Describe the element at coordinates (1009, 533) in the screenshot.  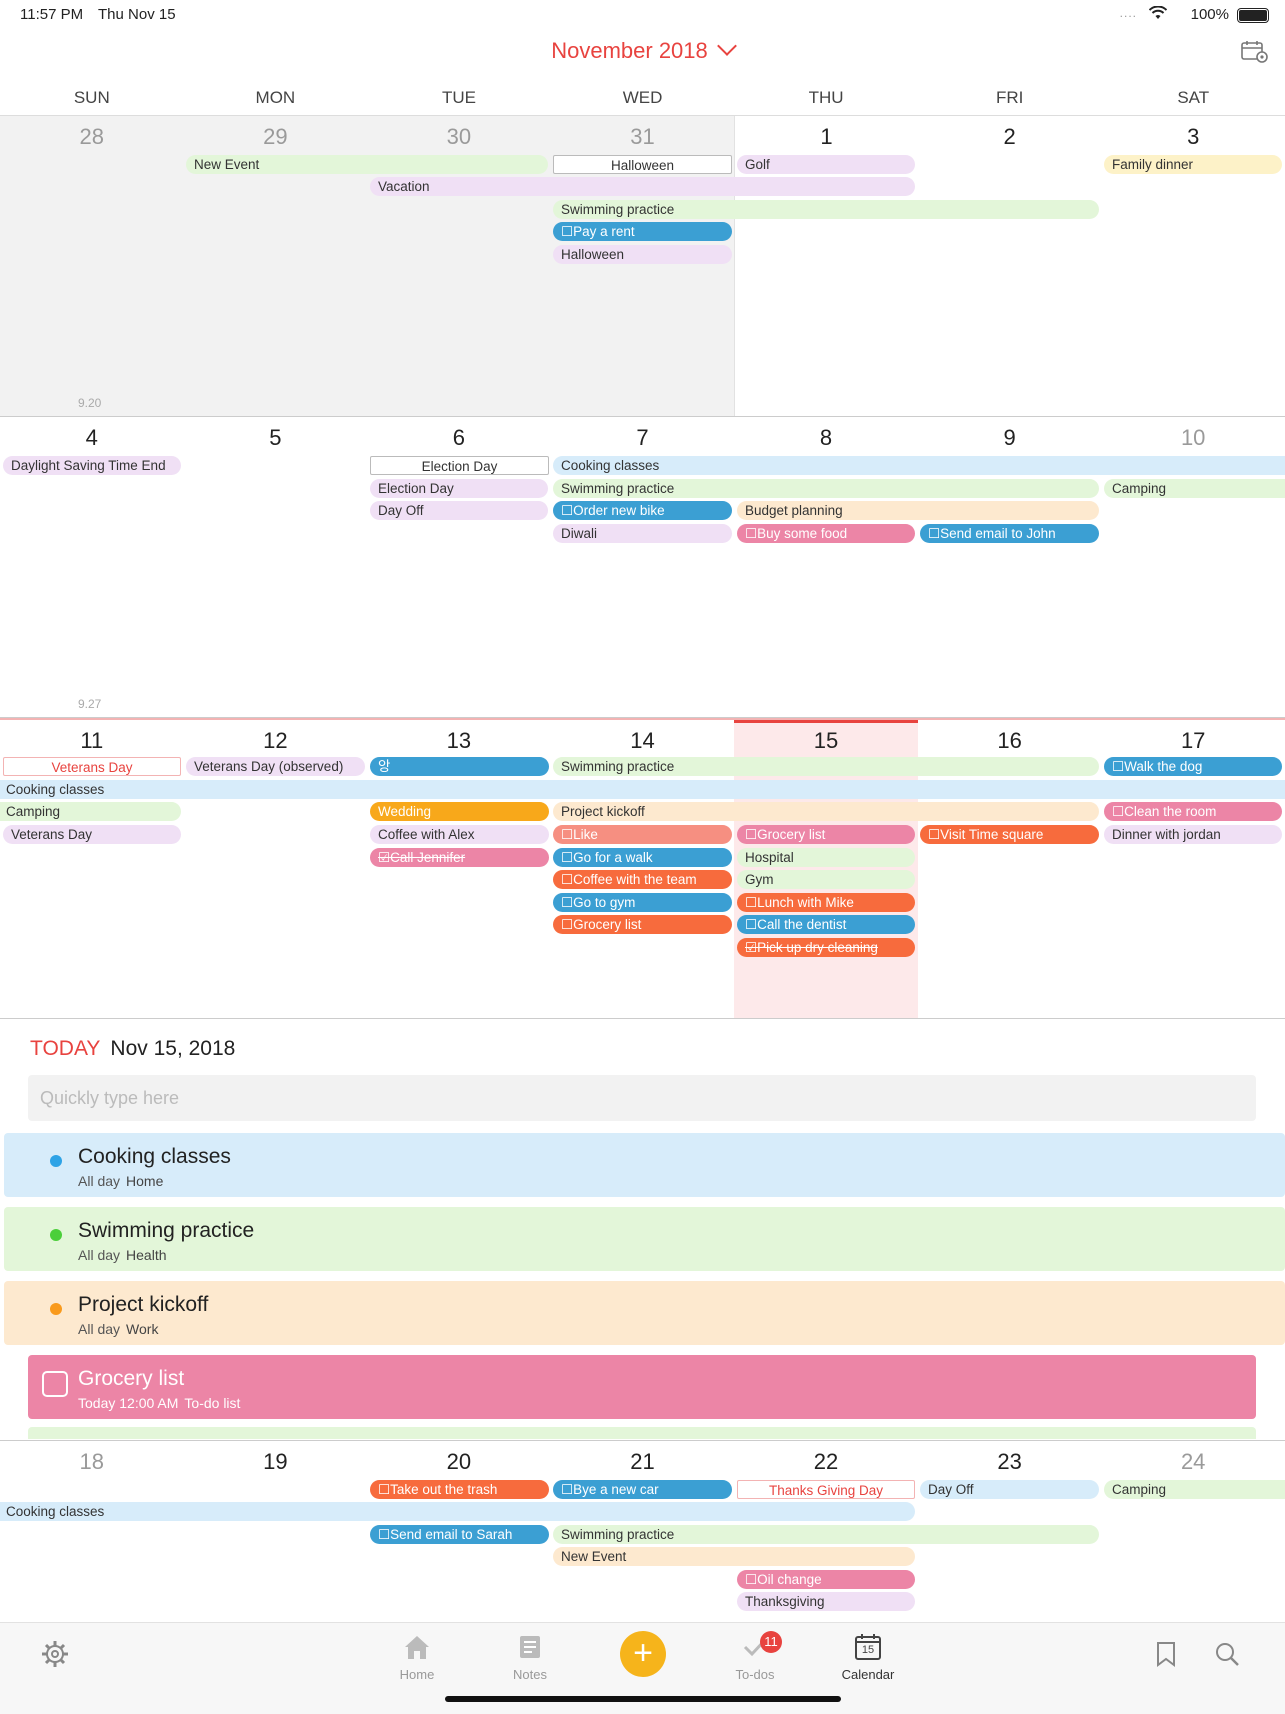
I see `todo-chip: ☐Send email to John` at that location.